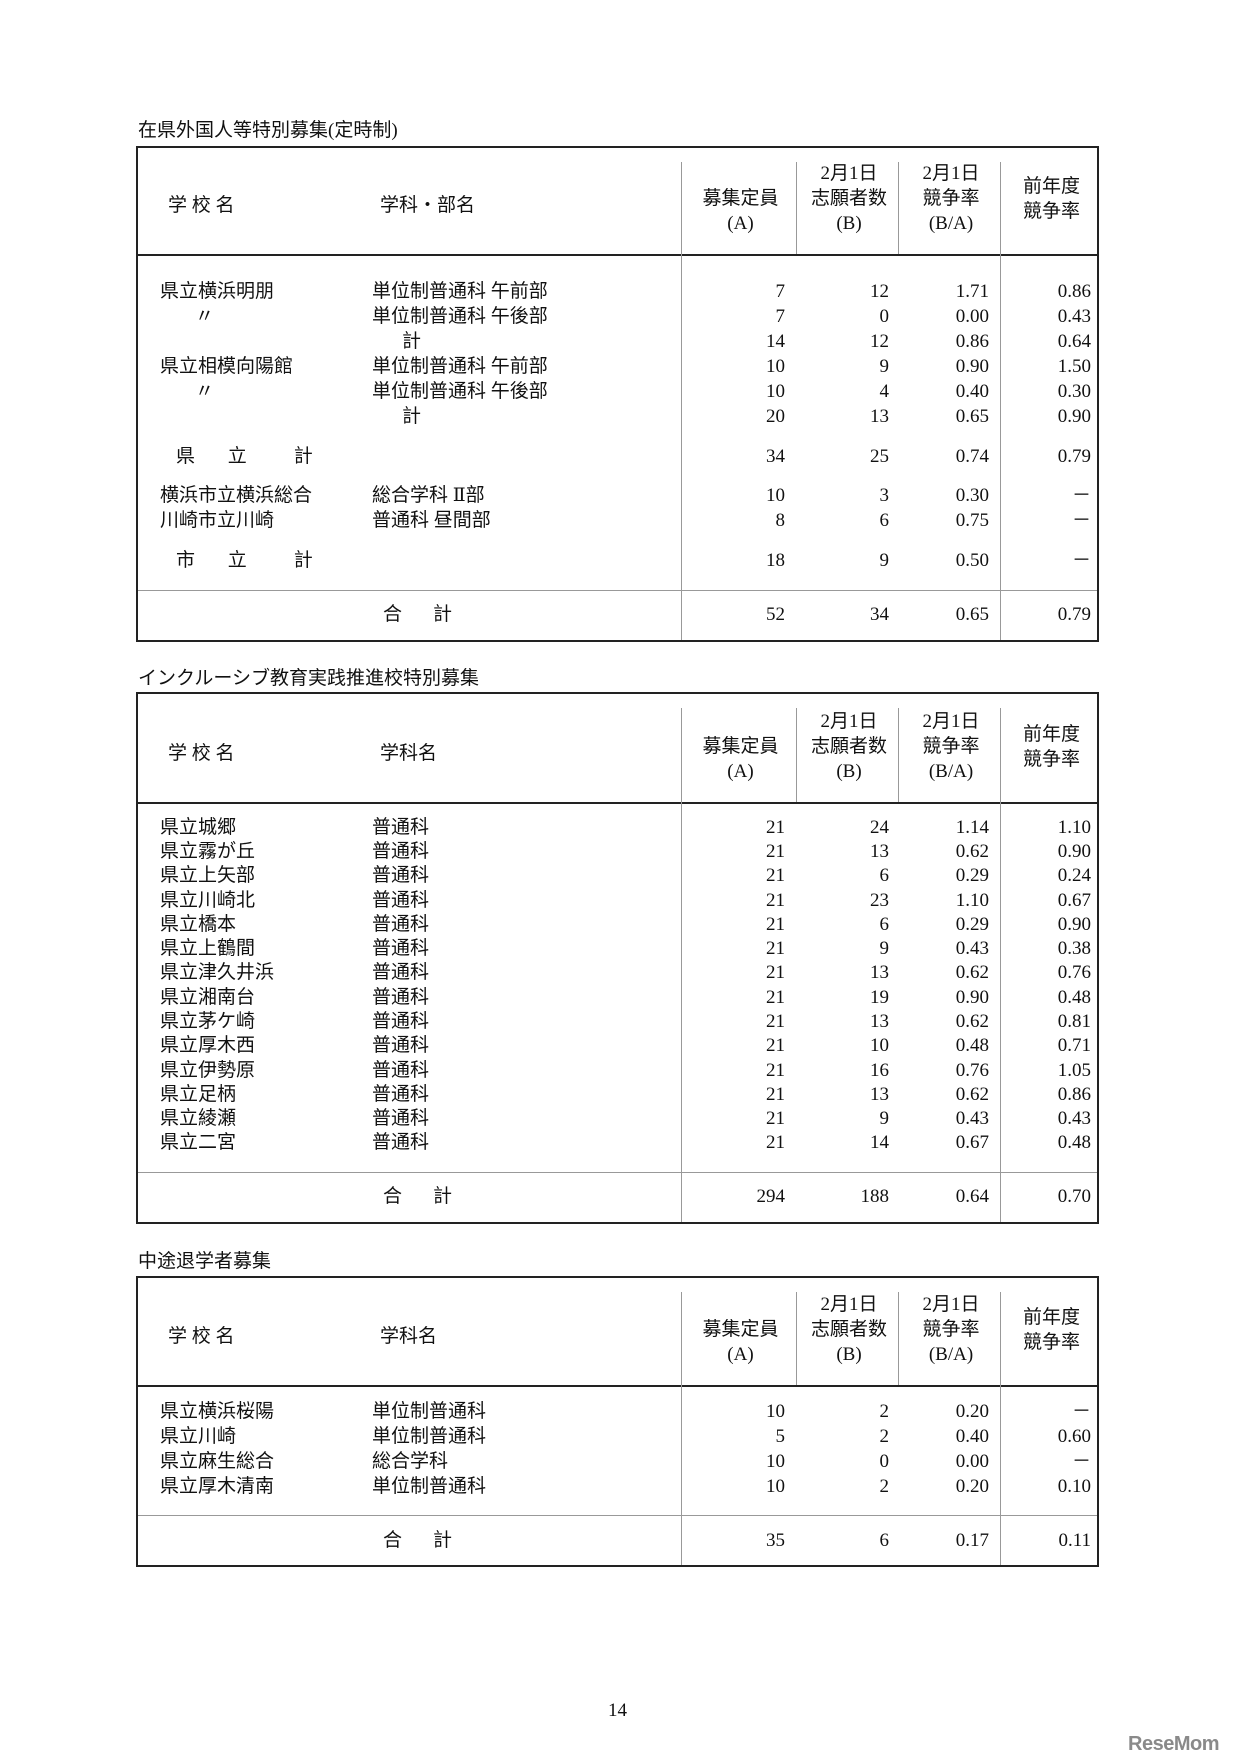 The height and width of the screenshot is (1756, 1240). Describe the element at coordinates (775, 341) in the screenshot. I see `value-a: 14` at that location.